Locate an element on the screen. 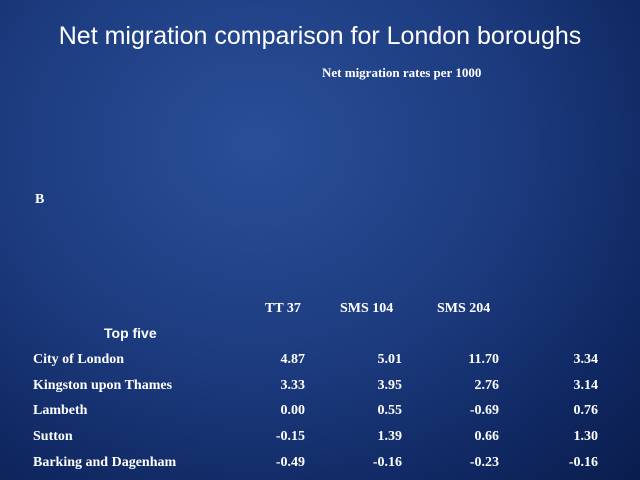  row-label: Sutton is located at coordinates (53, 437).